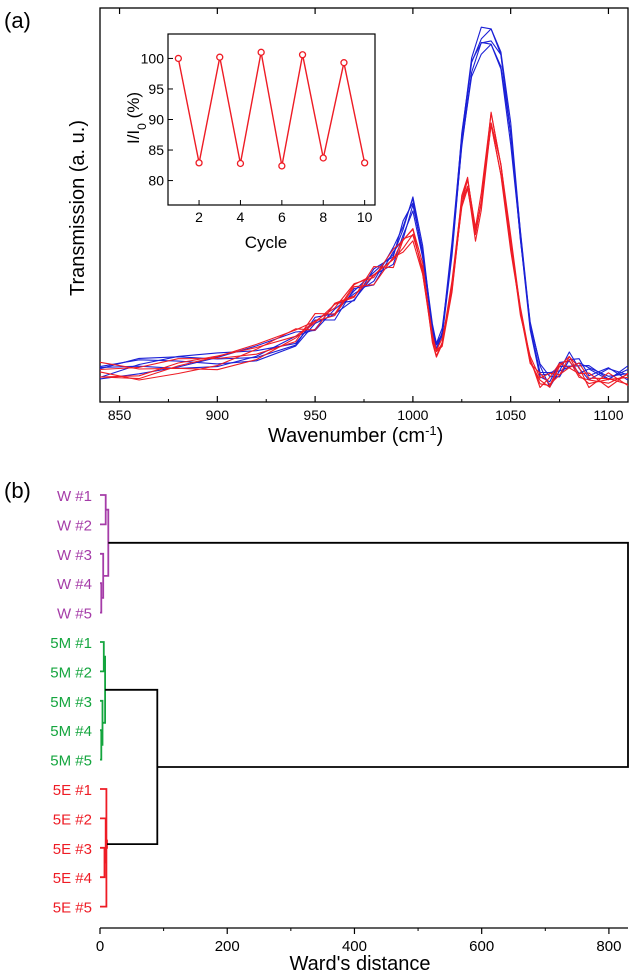  I want to click on dendrogram-leaf-label: 5M #2, so click(71, 672).